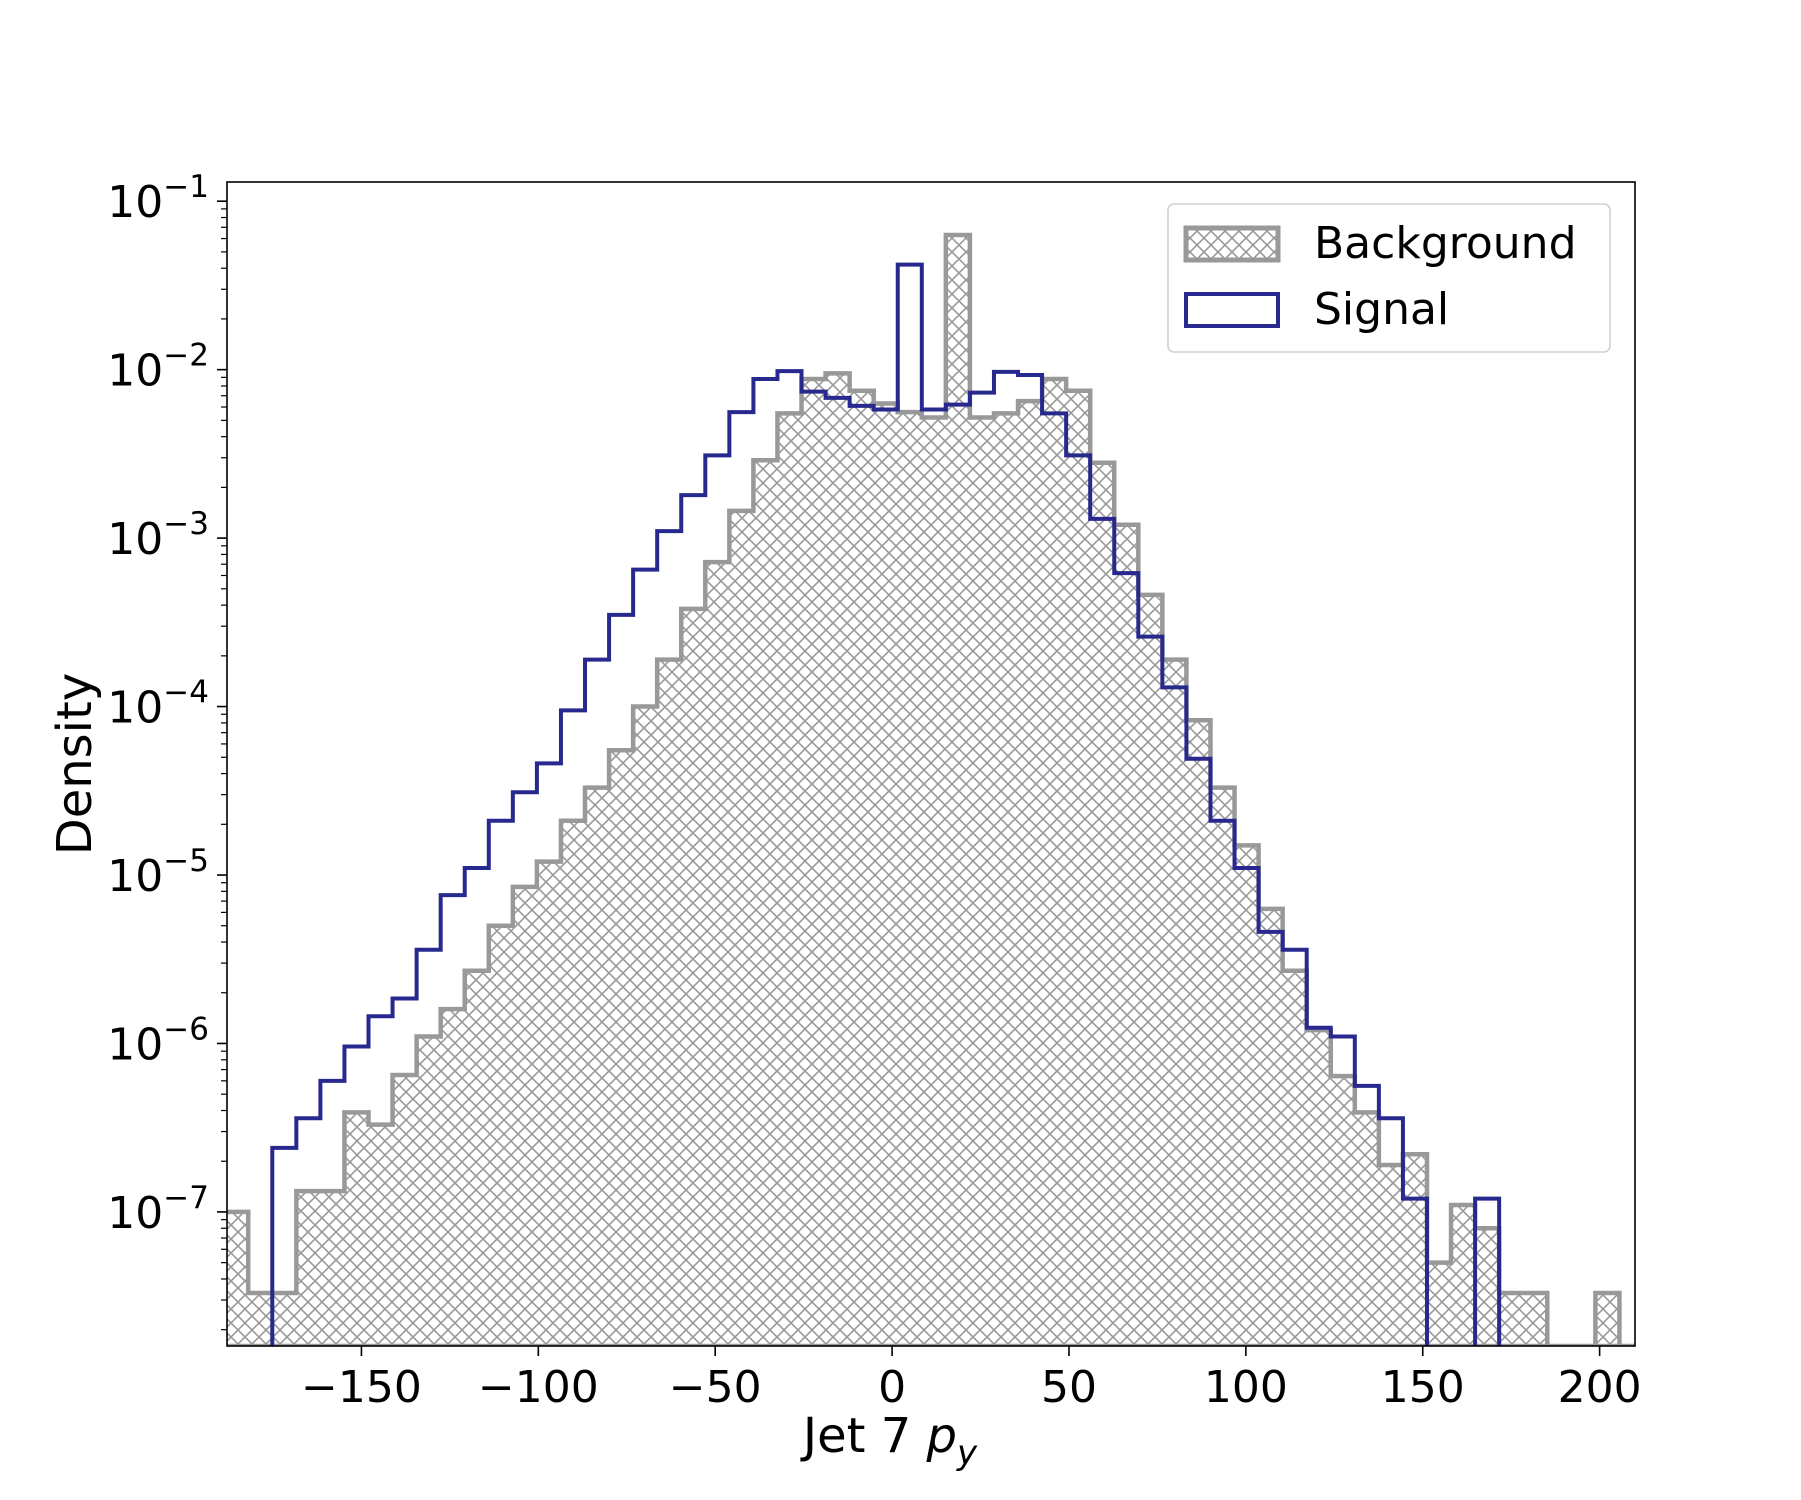  What do you see at coordinates (889, 1440) in the screenshot?
I see `x-axis-label: Jet 7 py` at bounding box center [889, 1440].